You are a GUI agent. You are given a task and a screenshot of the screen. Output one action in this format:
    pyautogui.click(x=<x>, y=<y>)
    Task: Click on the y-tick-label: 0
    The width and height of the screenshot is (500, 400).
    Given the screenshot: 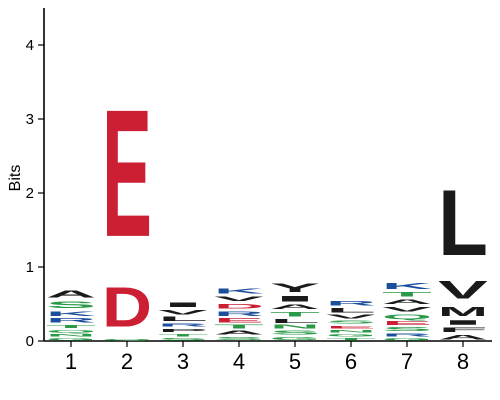 What is the action you would take?
    pyautogui.click(x=30, y=341)
    